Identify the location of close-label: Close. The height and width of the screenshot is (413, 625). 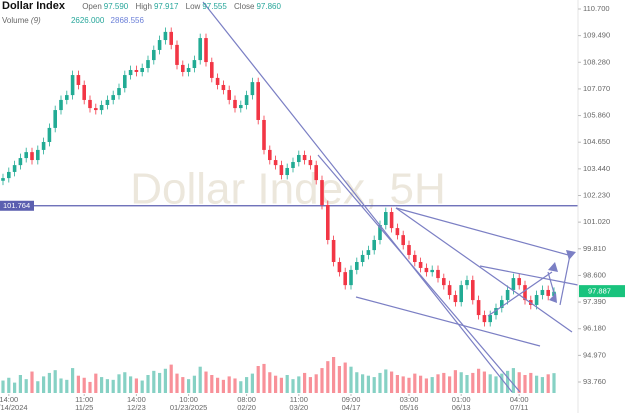
(244, 6).